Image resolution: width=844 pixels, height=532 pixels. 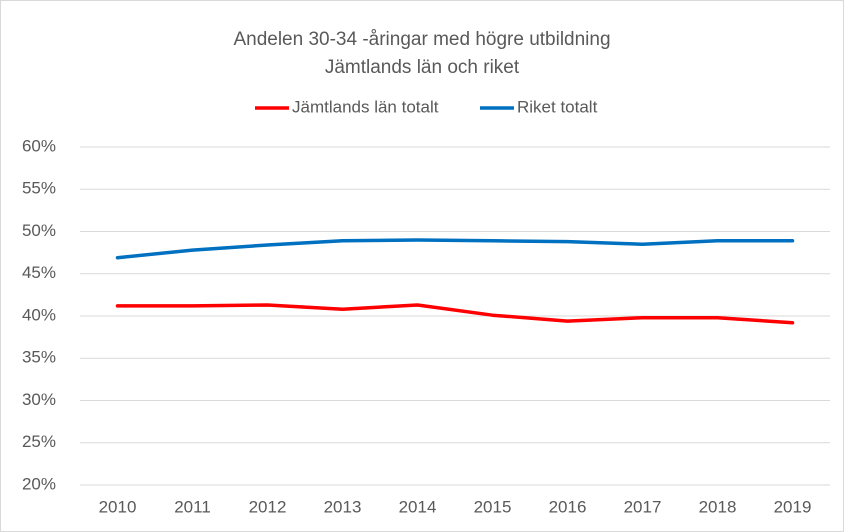 What do you see at coordinates (643, 506) in the screenshot?
I see `x-tick-label: 2017` at bounding box center [643, 506].